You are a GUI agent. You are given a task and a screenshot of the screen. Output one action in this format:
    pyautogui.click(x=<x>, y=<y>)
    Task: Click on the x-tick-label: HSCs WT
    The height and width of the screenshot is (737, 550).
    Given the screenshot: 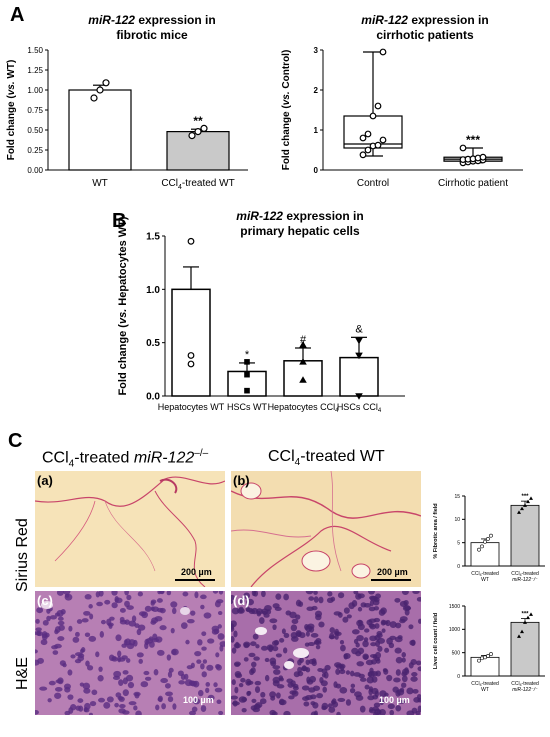 What is the action you would take?
    pyautogui.click(x=247, y=407)
    